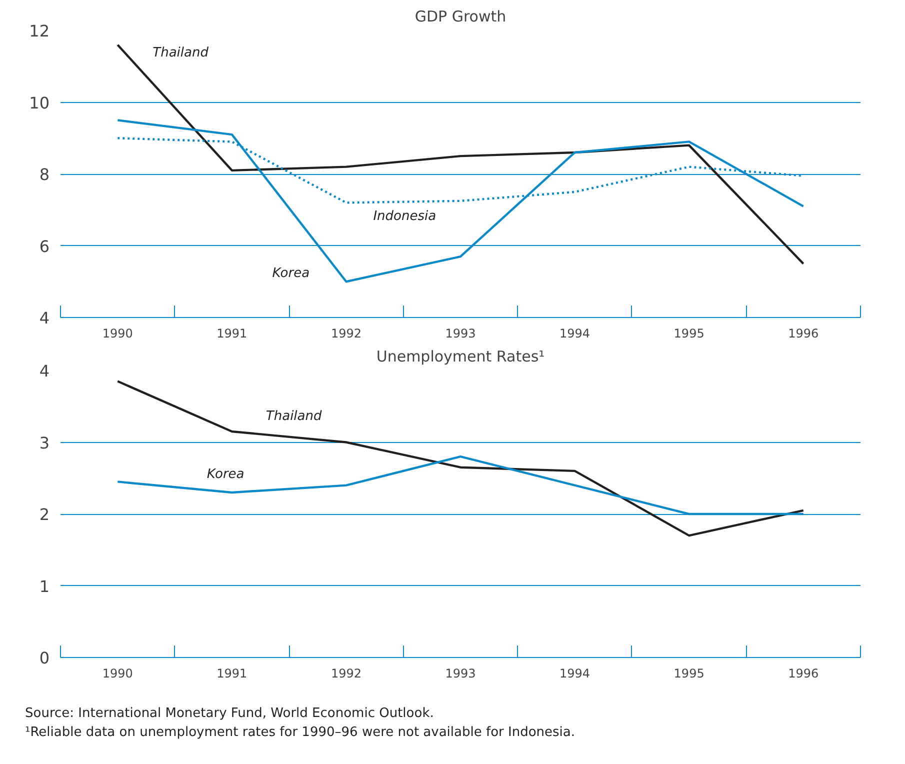 This screenshot has height=764, width=905. Describe the element at coordinates (229, 713) in the screenshot. I see `source-note: Source: International Monetary Fund, World Economic Outlook.` at that location.